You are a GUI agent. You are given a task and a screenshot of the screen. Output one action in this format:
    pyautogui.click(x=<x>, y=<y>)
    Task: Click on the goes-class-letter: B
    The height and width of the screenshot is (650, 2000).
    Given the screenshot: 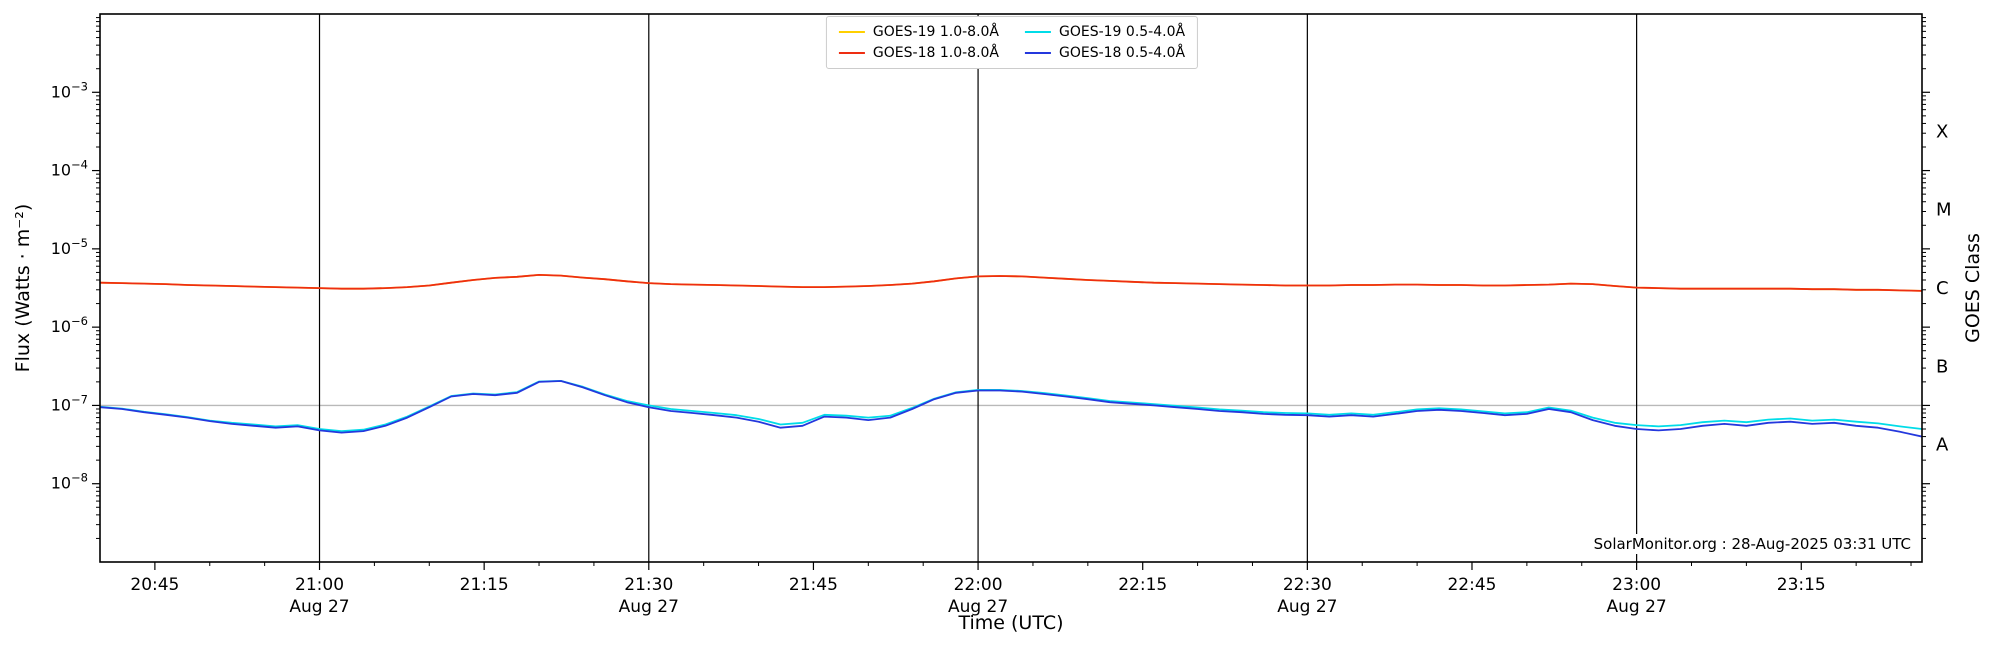 What is the action you would take?
    pyautogui.click(x=1942, y=366)
    